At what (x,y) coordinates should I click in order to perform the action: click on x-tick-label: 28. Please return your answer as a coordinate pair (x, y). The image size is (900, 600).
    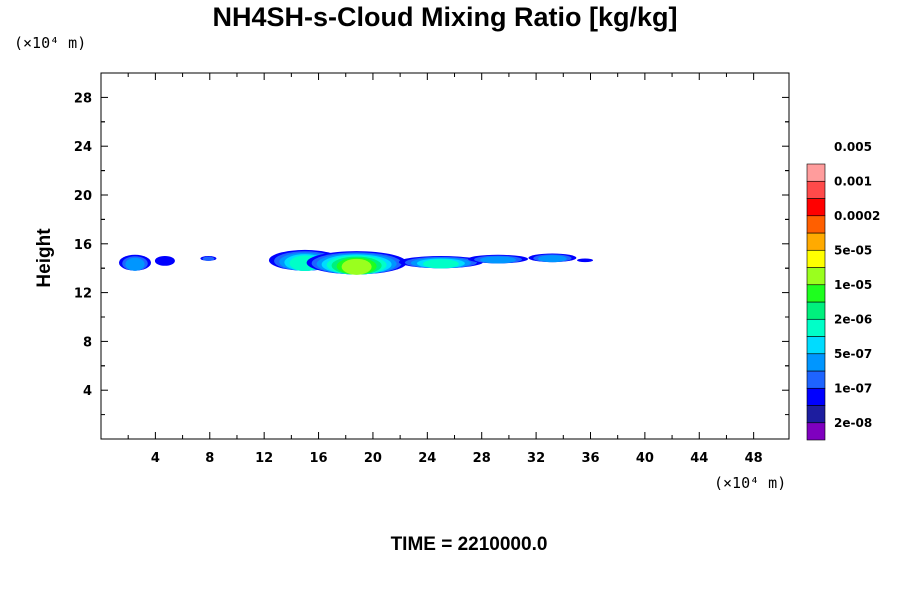
    Looking at the image, I should click on (482, 458).